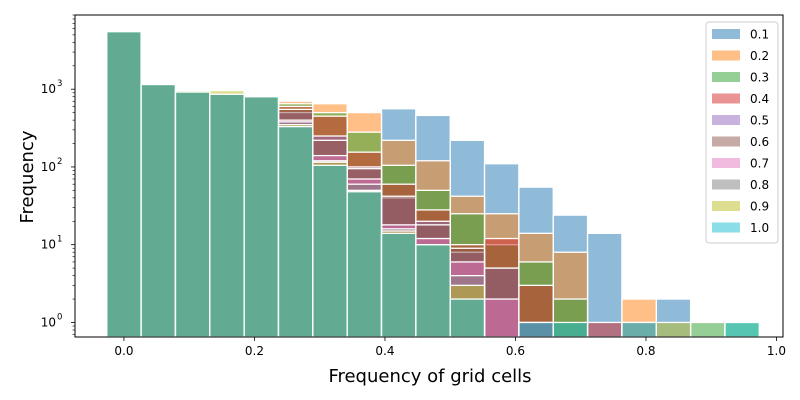 The height and width of the screenshot is (400, 800). I want to click on legend-label: 0.8, so click(759, 185).